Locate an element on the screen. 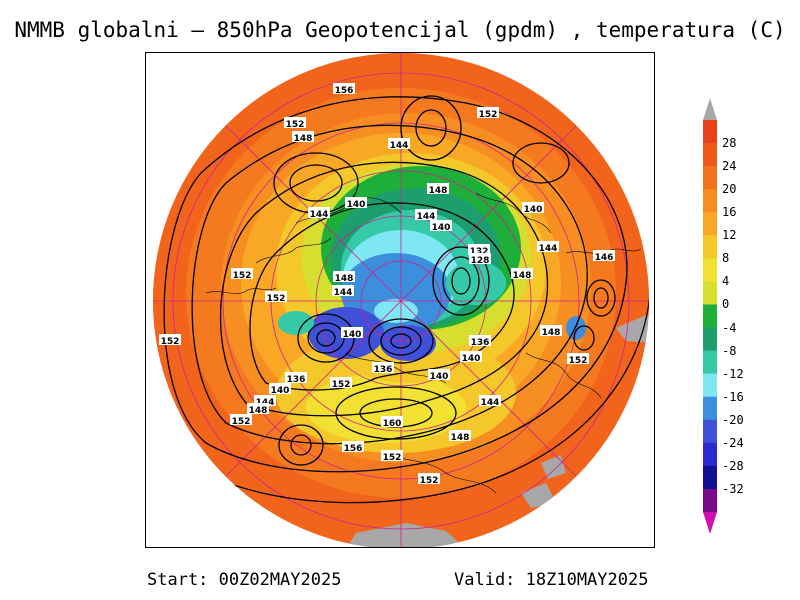  colorbar-label: 0 is located at coordinates (726, 304).